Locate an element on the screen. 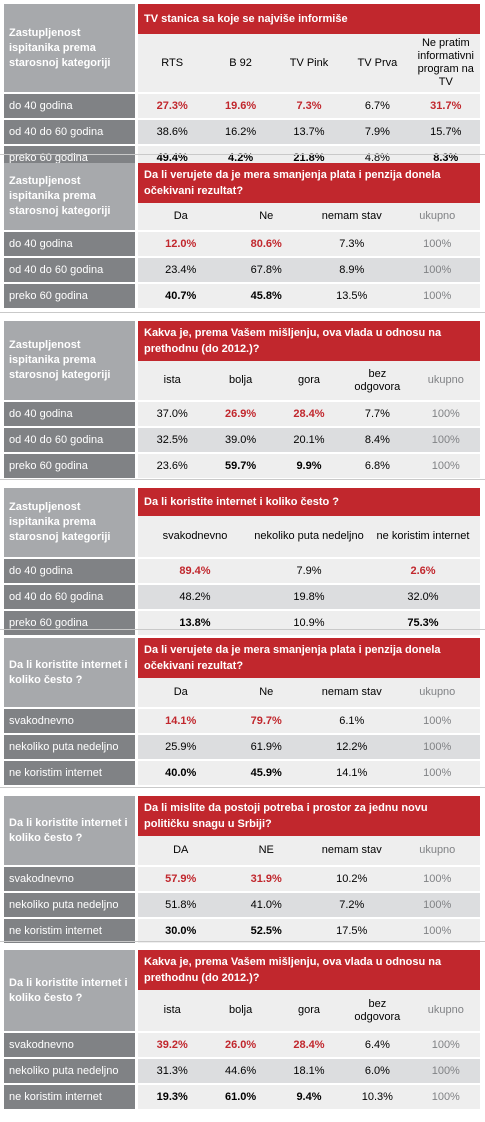 This screenshot has height=1122, width=485. table-cell: 15.7% is located at coordinates (445, 132).